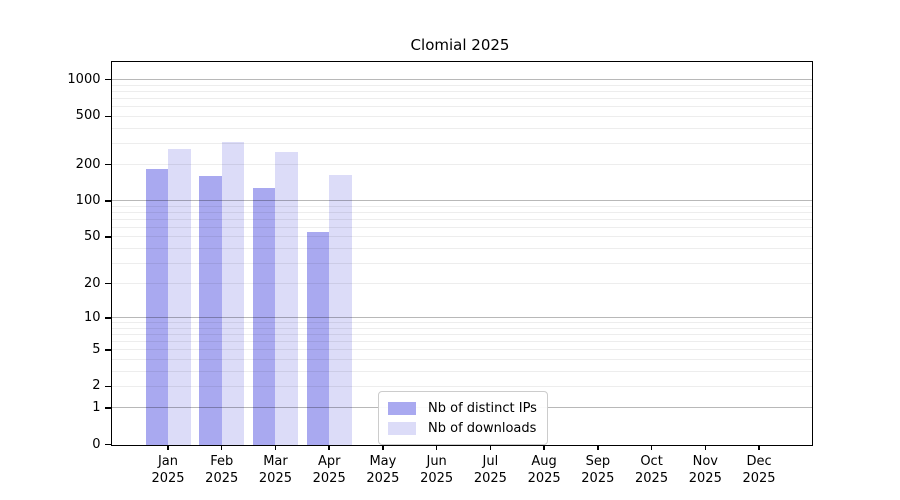  Describe the element at coordinates (544, 461) in the screenshot. I see `x-tick-month: Aug` at that location.